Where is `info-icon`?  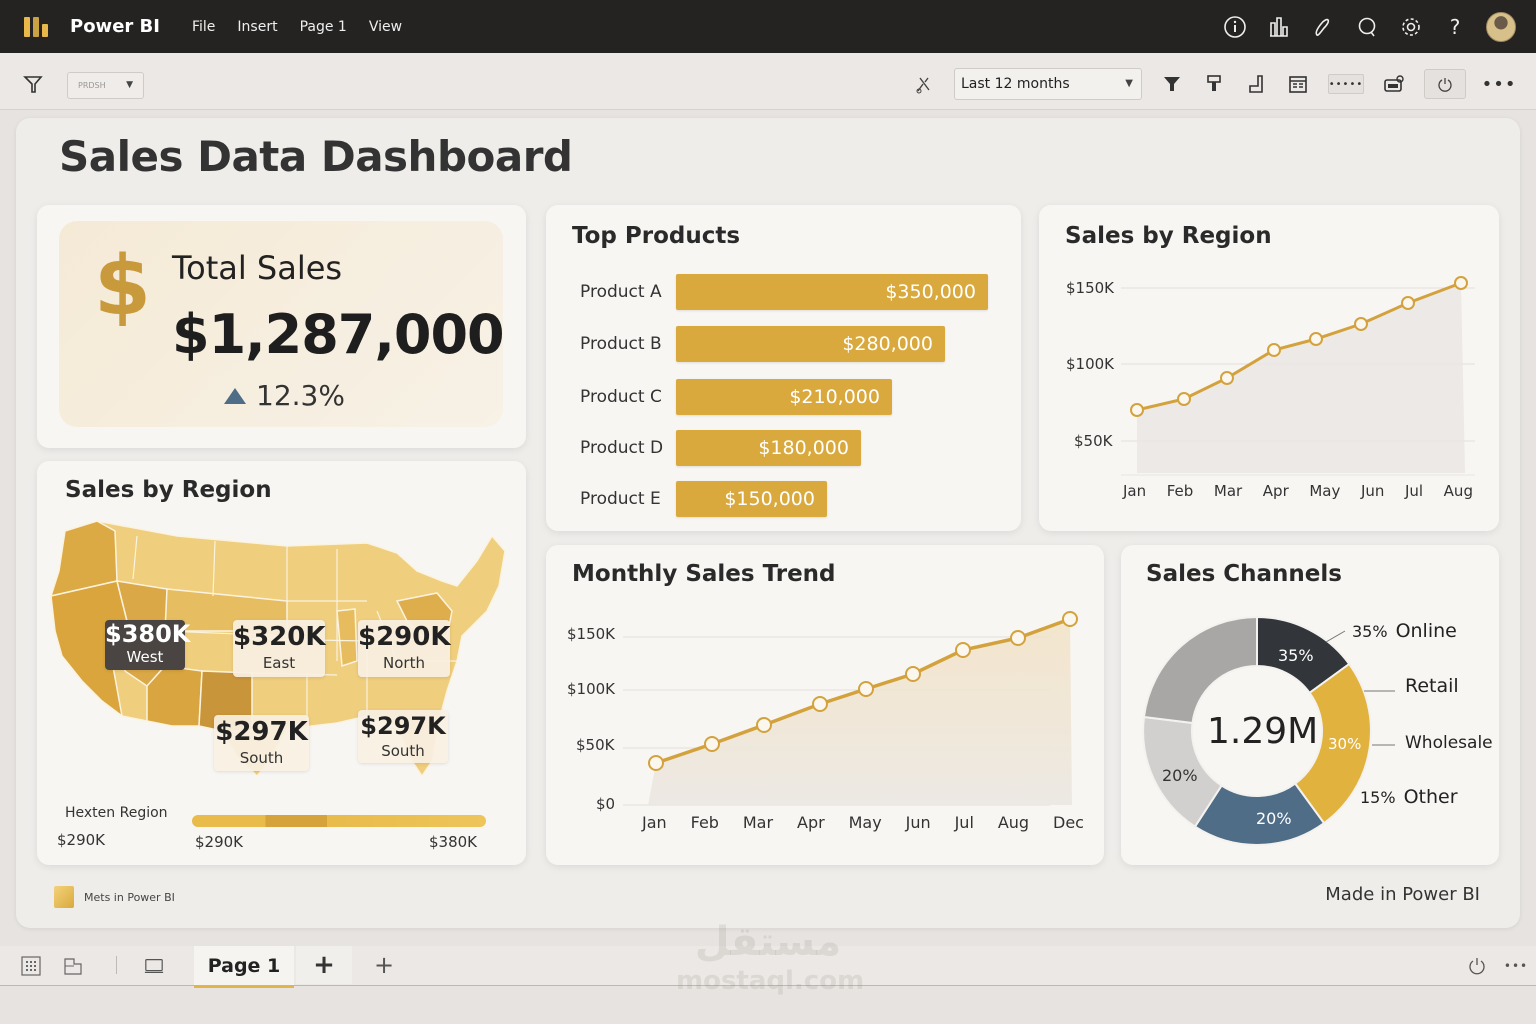 info-icon is located at coordinates (1235, 27).